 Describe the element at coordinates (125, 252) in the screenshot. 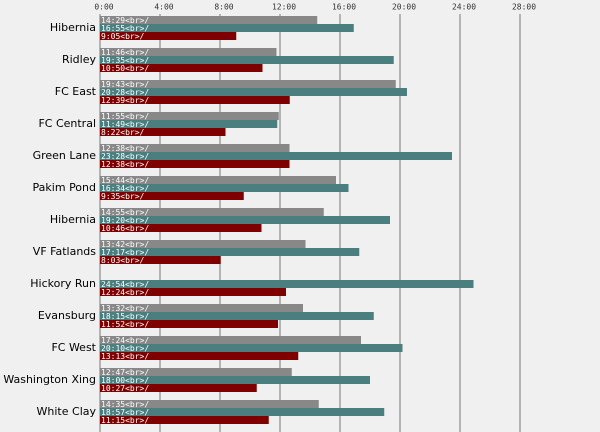

I see `value-label: 17:17<br>/` at that location.